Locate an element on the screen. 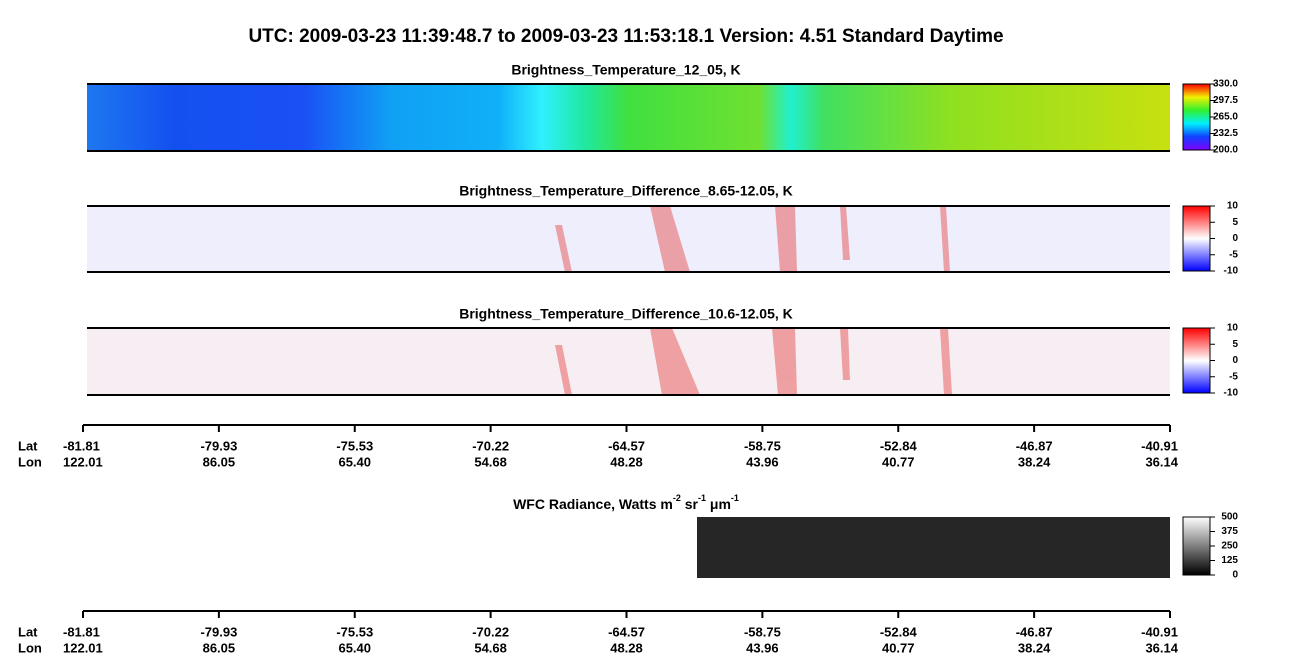  colorbar-tick-label: 125 is located at coordinates (1229, 560).